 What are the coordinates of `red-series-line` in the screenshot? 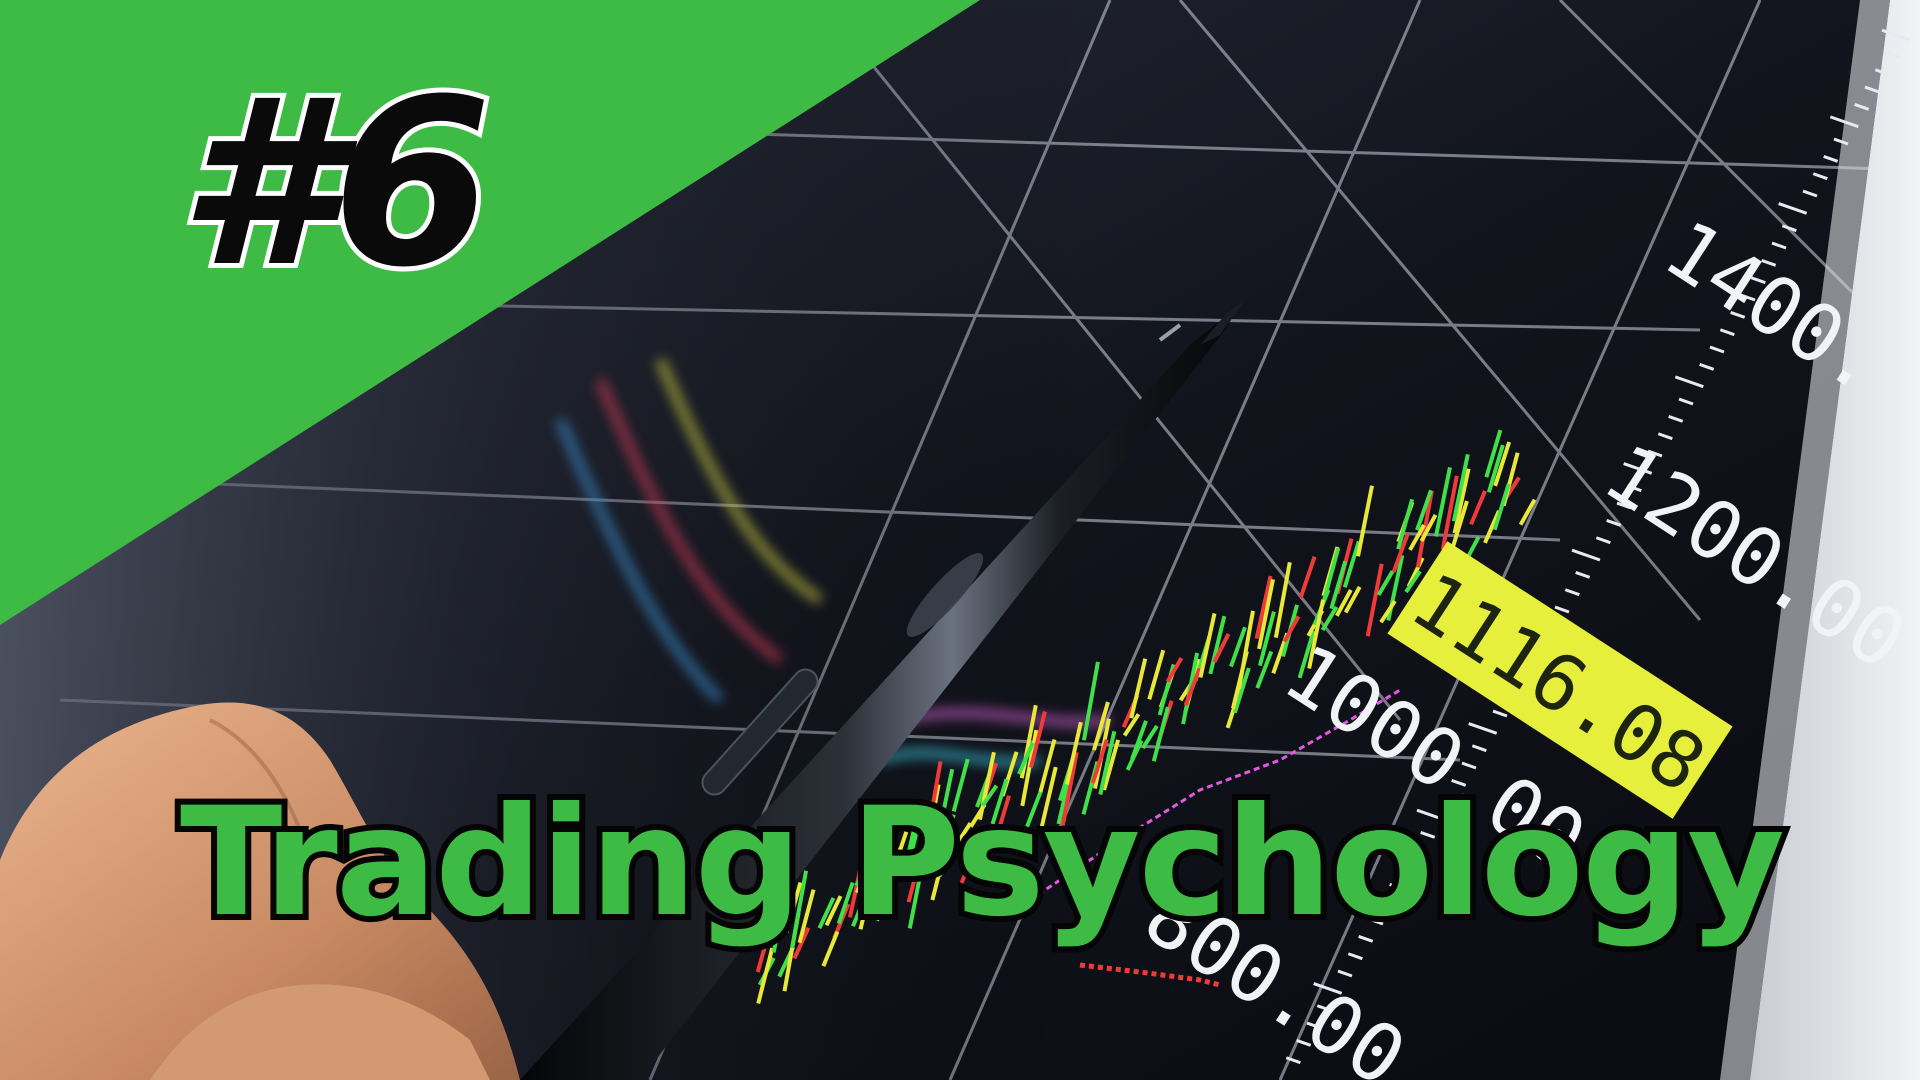 It's located at (1150, 975).